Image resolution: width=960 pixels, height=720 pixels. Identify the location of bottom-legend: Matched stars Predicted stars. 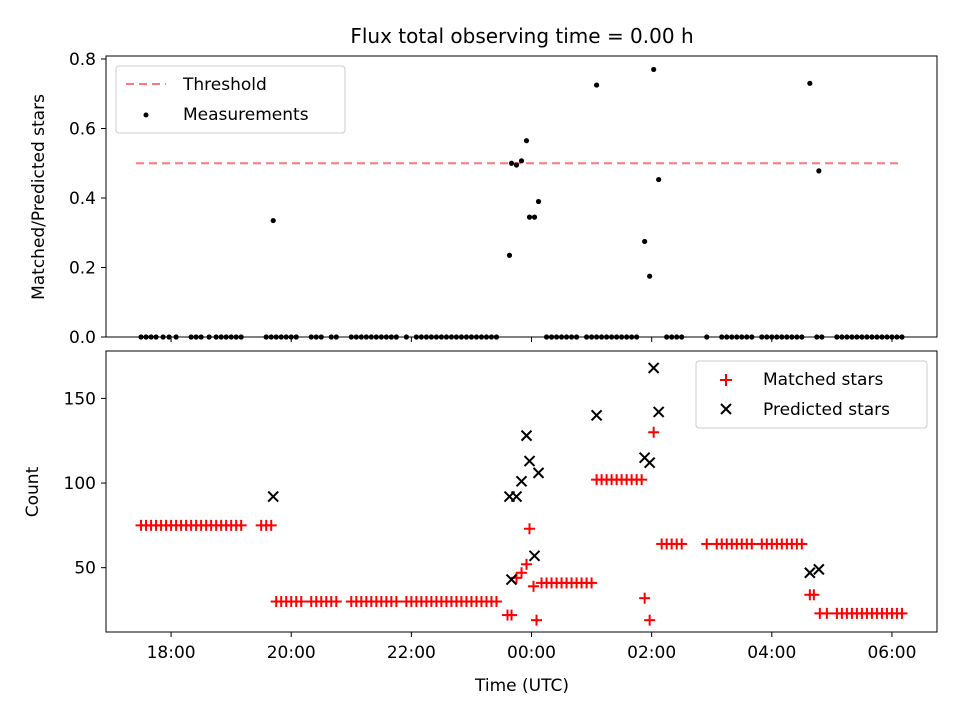
(811, 394).